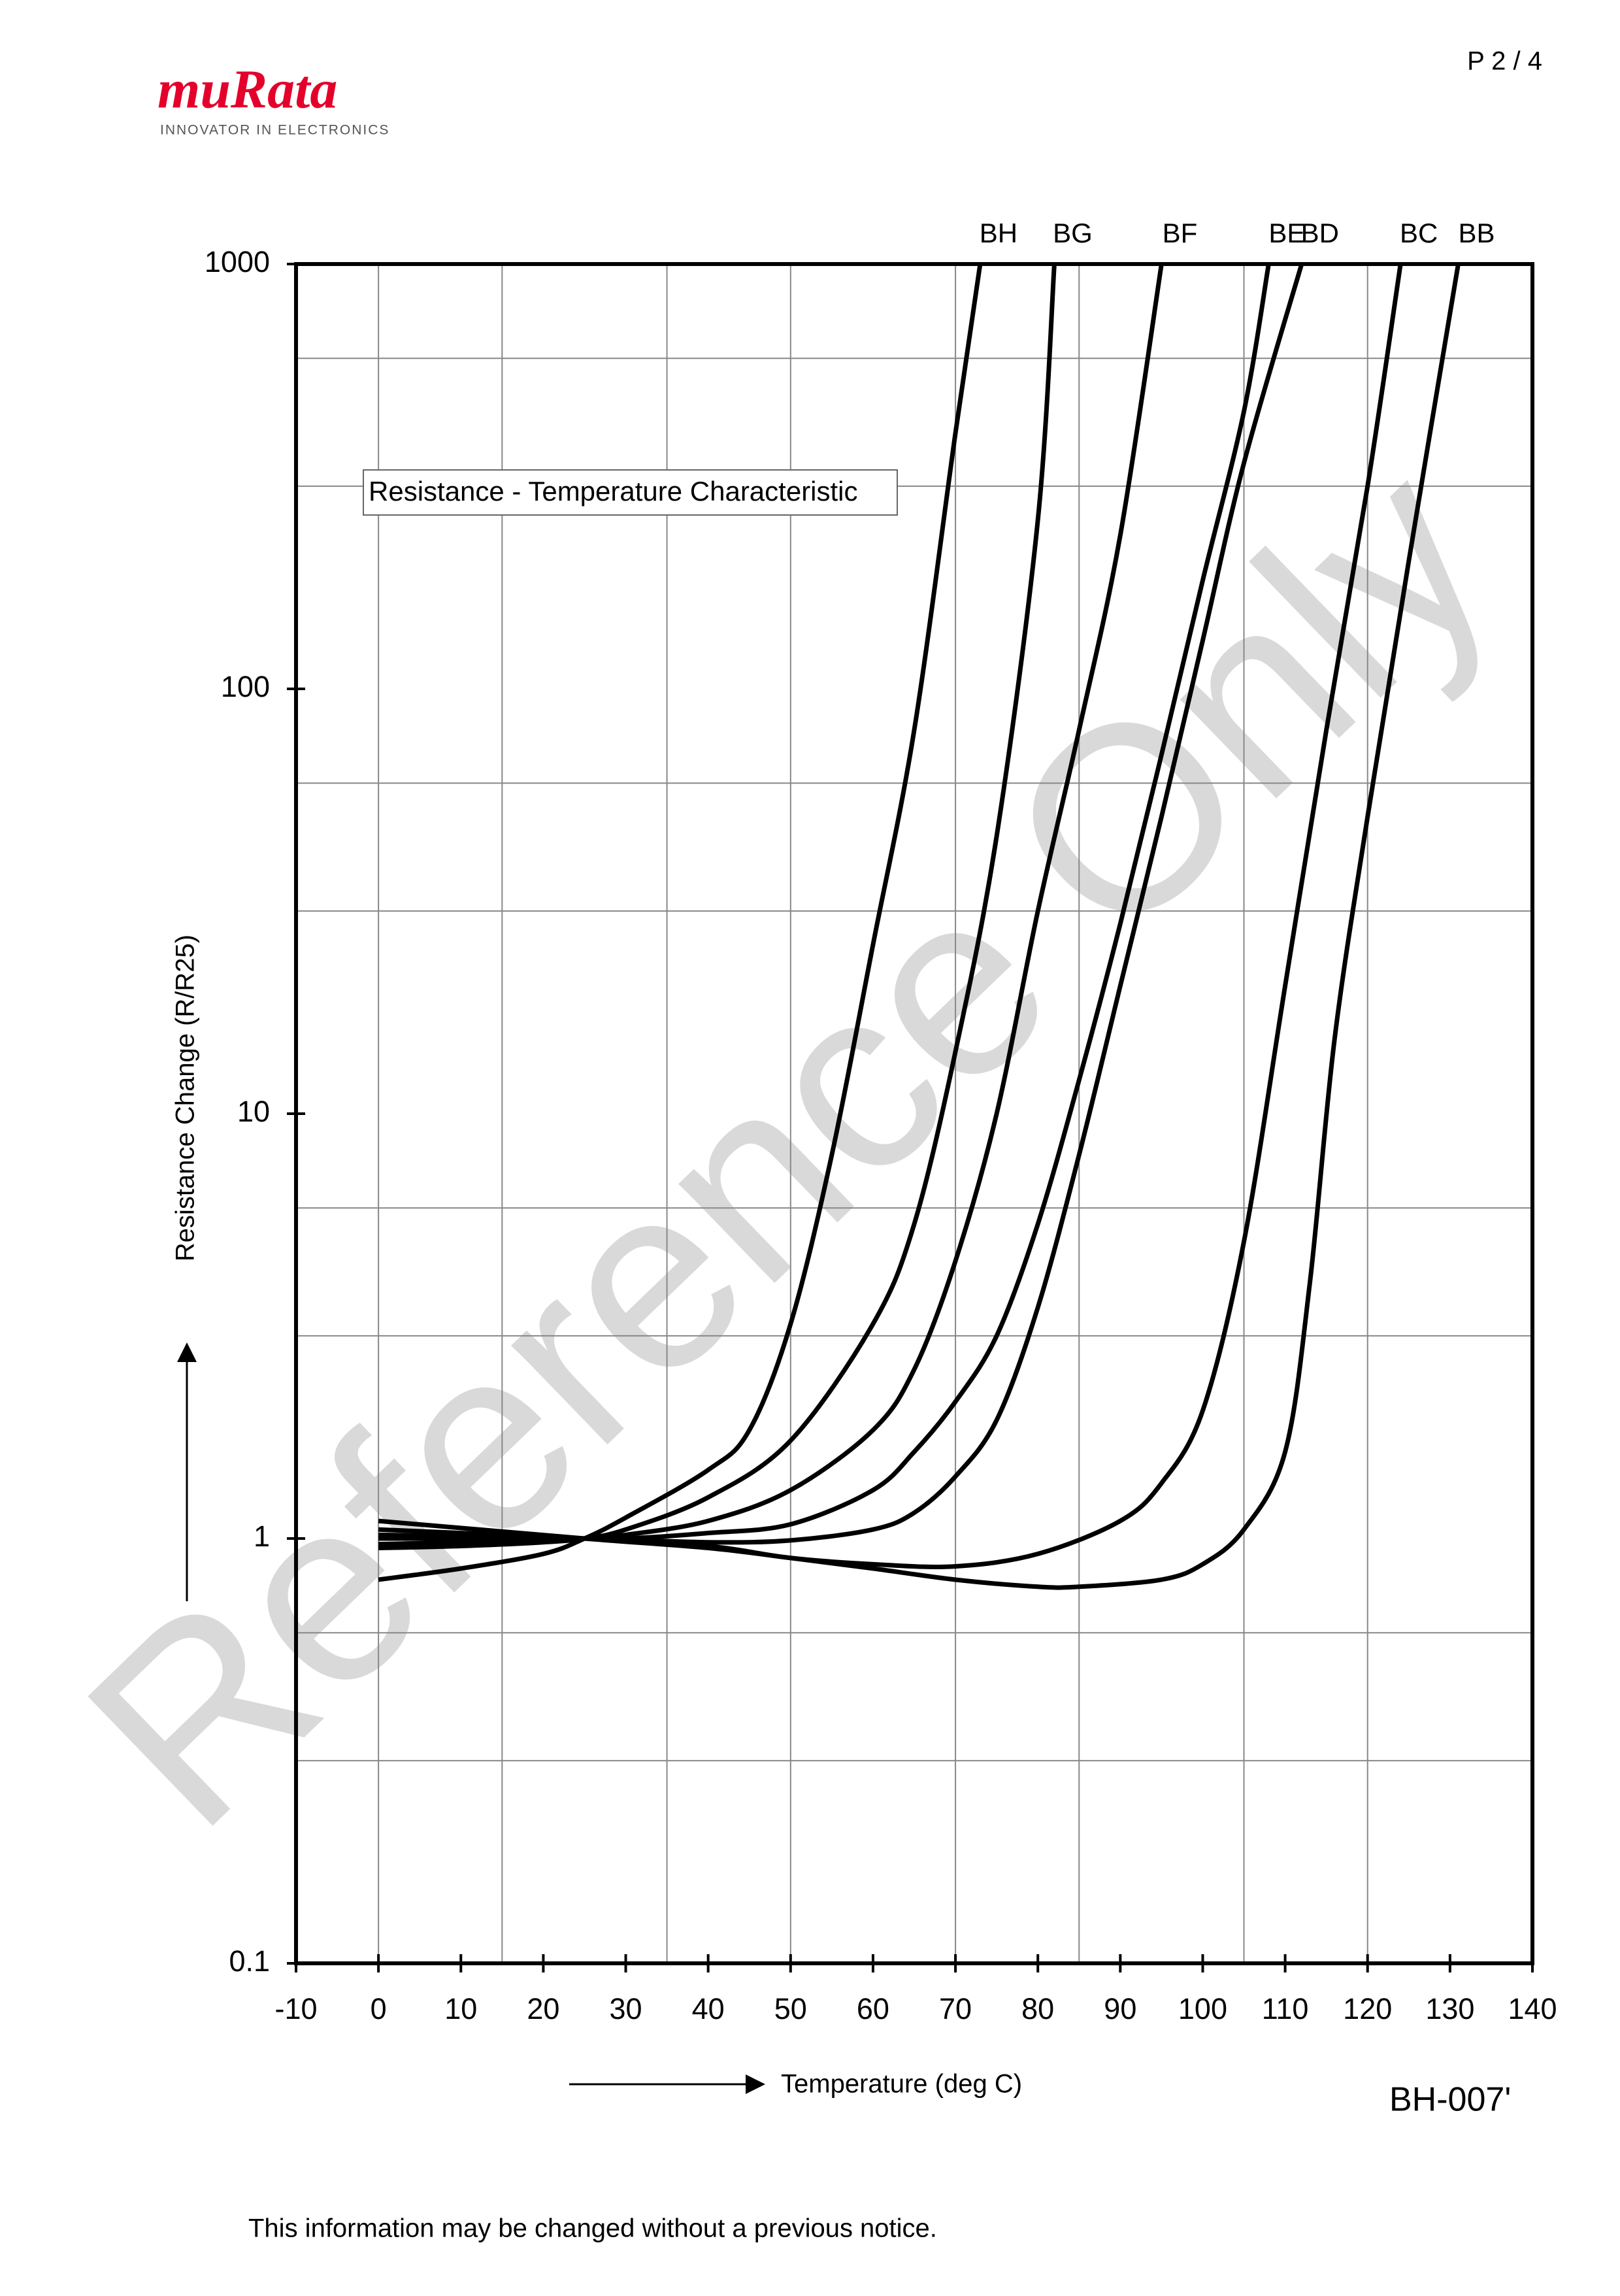 This screenshot has width=1620, height=2296. Describe the element at coordinates (295, 2008) in the screenshot. I see `x-tick-label: -10` at that location.